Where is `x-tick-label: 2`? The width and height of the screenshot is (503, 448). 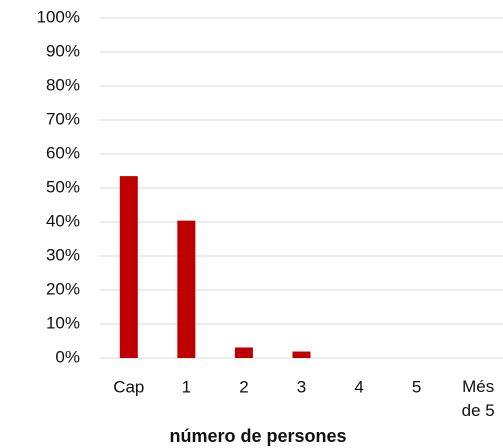 x-tick-label: 2 is located at coordinates (243, 386).